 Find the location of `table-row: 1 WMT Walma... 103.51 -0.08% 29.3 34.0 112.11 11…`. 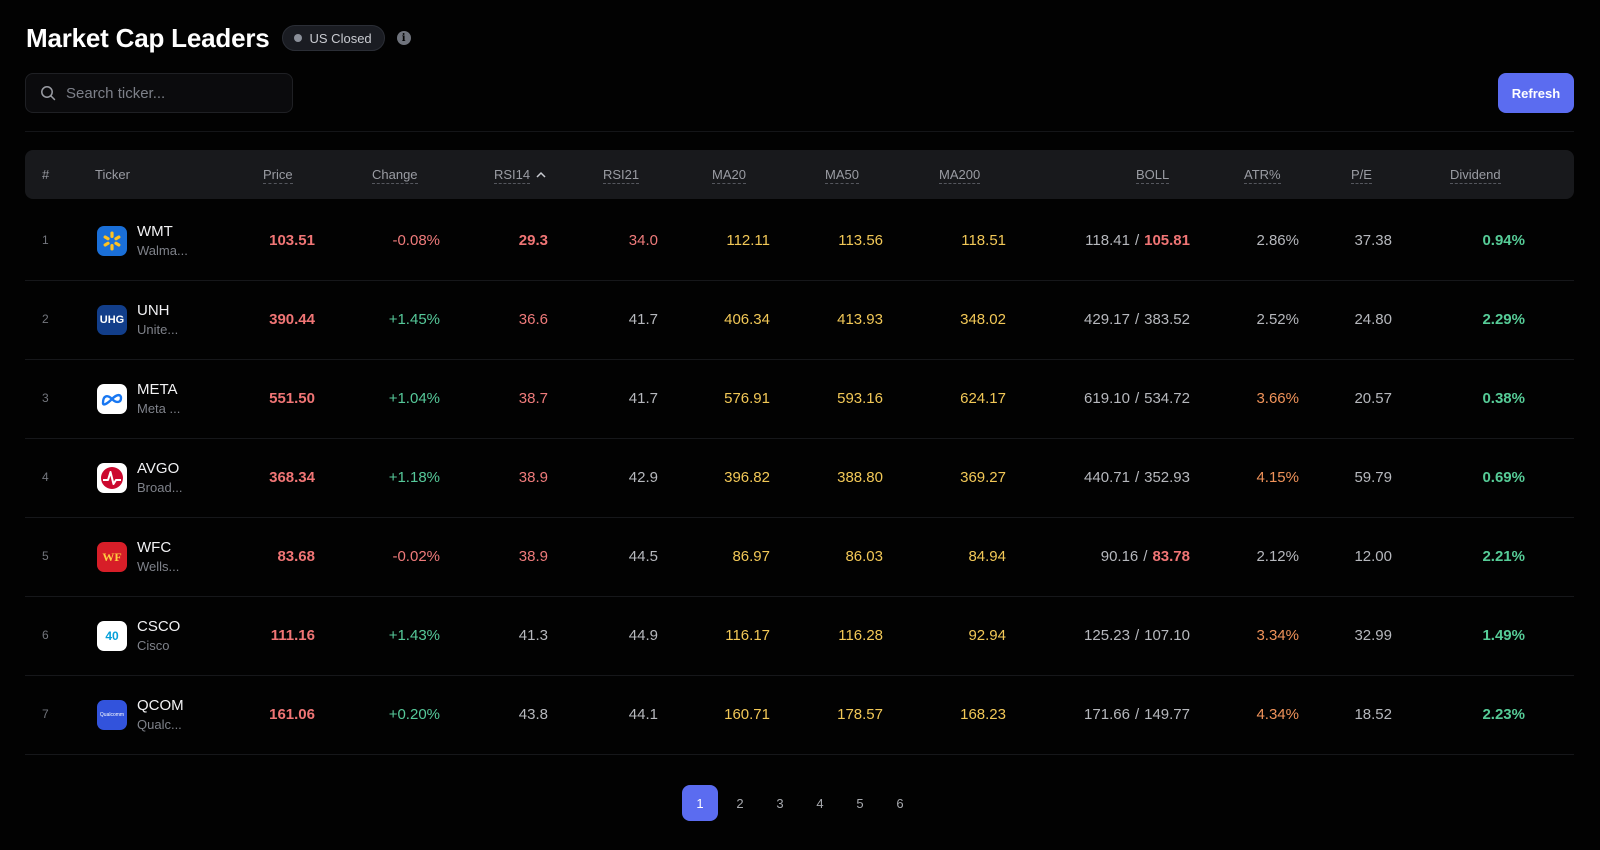

table-row: 1 WMT Walma... 103.51 -0.08% 29.3 34.0 112.11 11… is located at coordinates (799, 240).